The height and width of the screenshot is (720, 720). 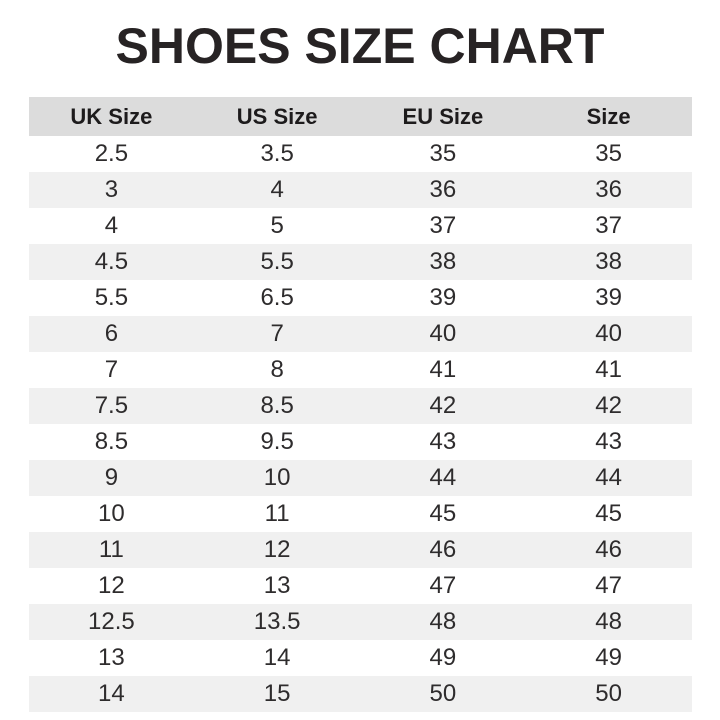 What do you see at coordinates (360, 334) in the screenshot?
I see `table-row: 6 7 40 40` at bounding box center [360, 334].